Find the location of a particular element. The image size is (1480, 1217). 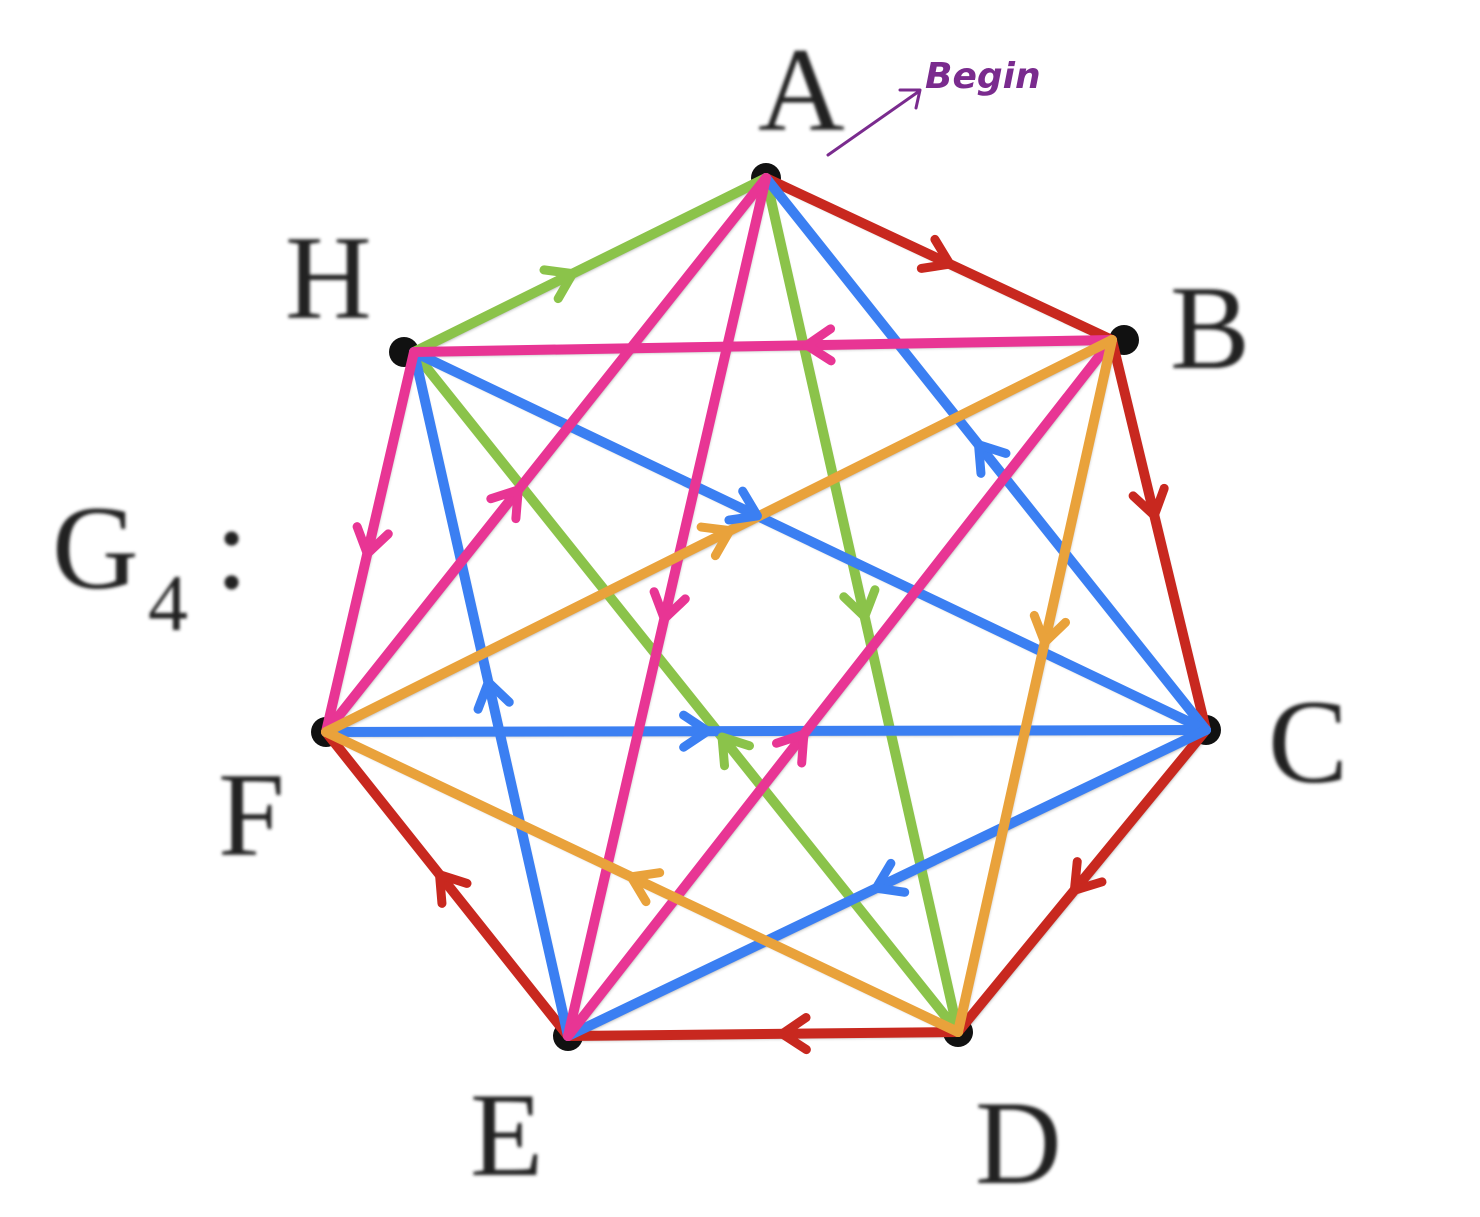

edge-b-d is located at coordinates (1035, 686).